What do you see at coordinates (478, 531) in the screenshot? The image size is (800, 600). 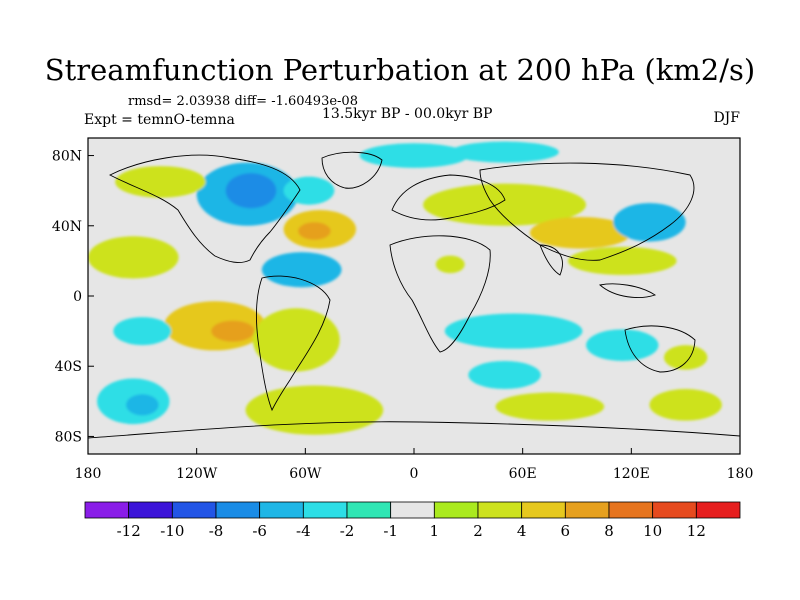 I see `colorbar-label: 2` at bounding box center [478, 531].